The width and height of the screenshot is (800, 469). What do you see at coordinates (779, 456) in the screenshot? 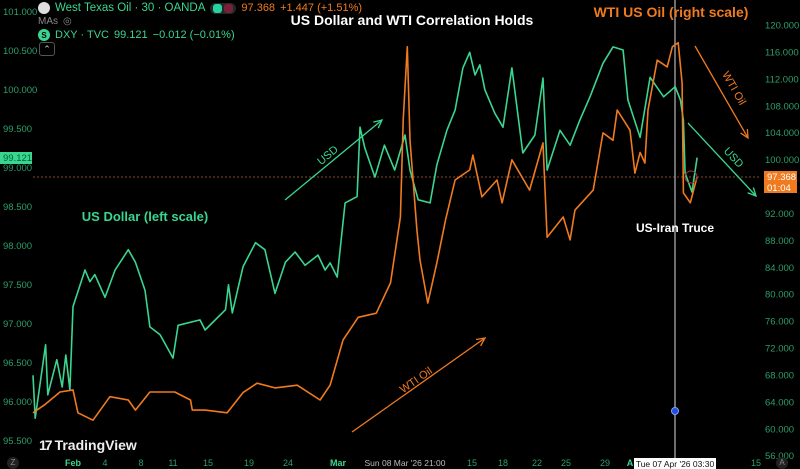
I see `right-axis-tick: 56.000` at bounding box center [779, 456].